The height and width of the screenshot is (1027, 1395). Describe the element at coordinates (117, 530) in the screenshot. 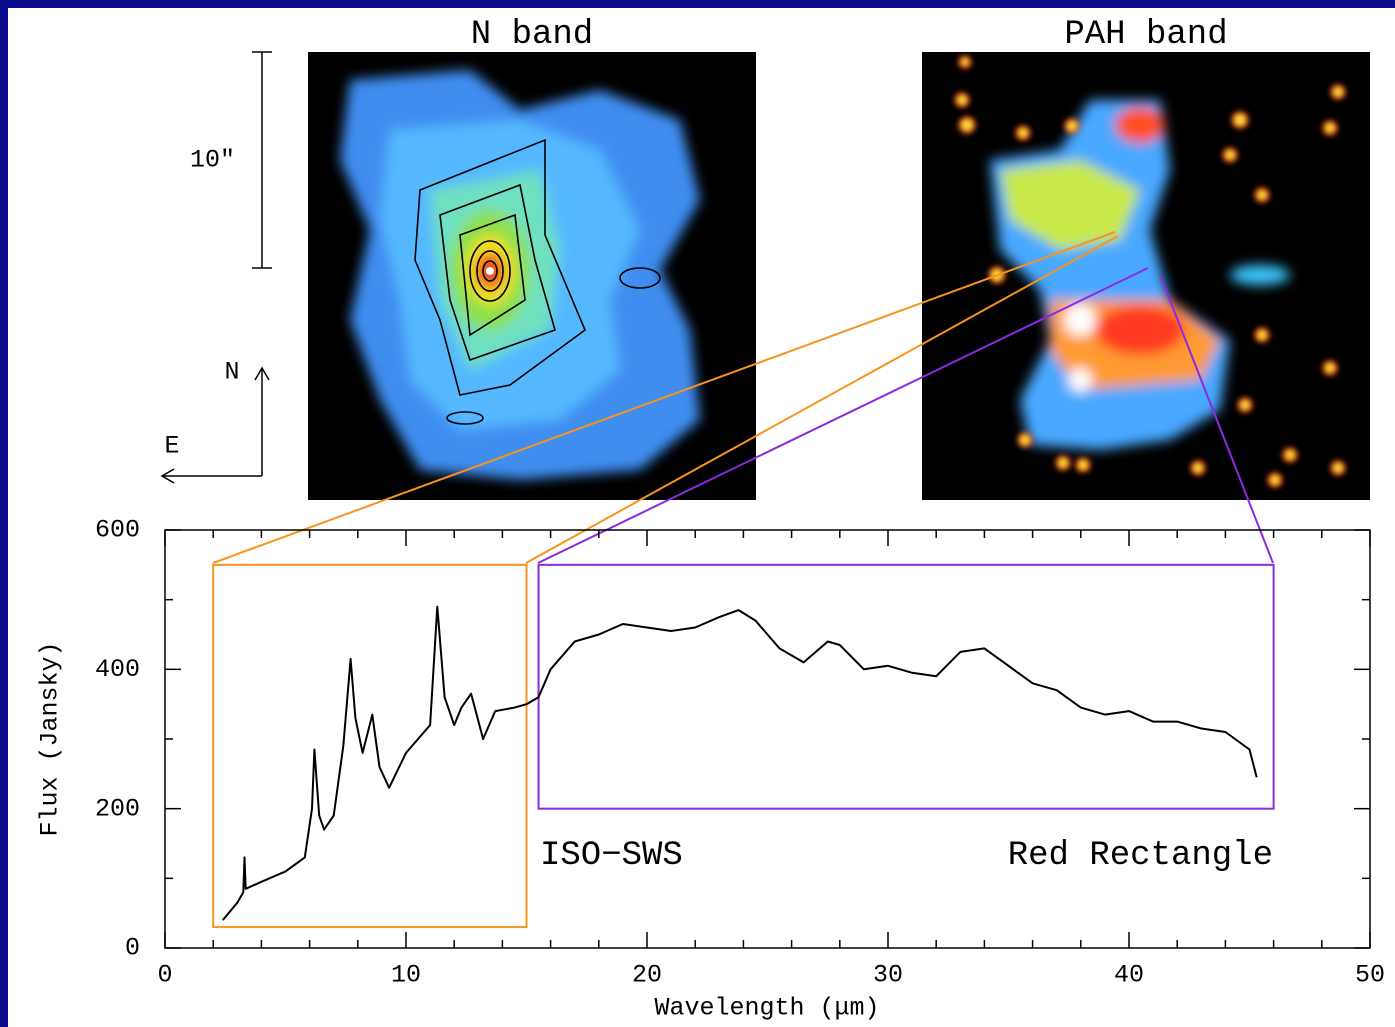

I see `y-tick-label: 600` at that location.